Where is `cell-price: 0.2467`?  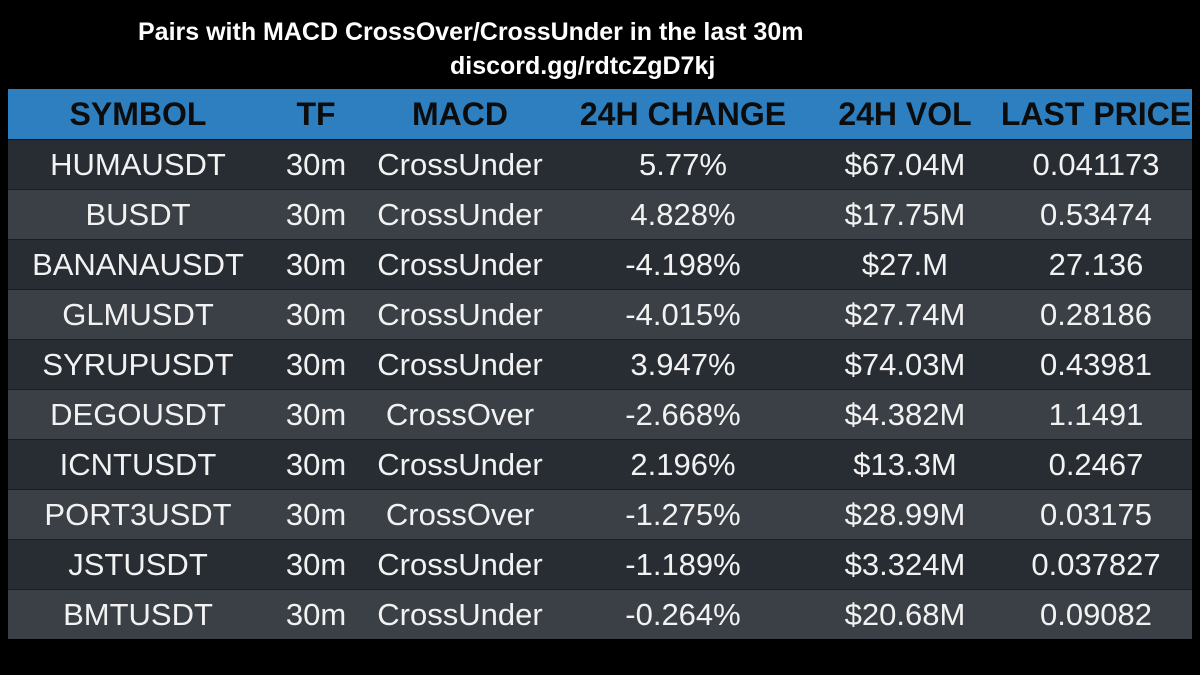 cell-price: 0.2467 is located at coordinates (1096, 464).